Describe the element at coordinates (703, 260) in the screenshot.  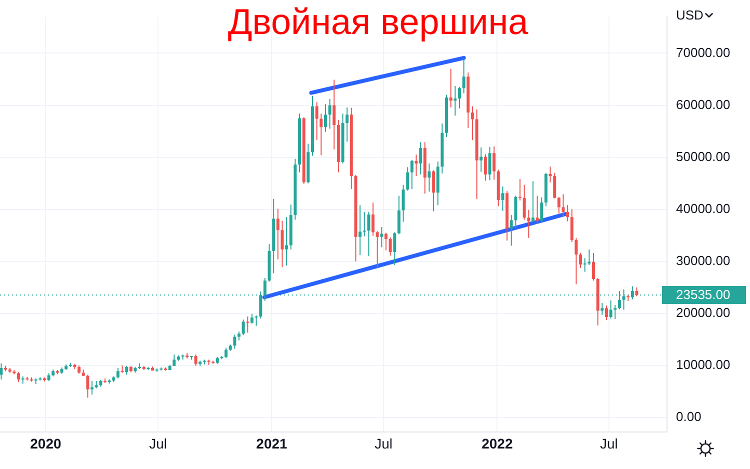
I see `y-tick-label: 30000.00` at that location.